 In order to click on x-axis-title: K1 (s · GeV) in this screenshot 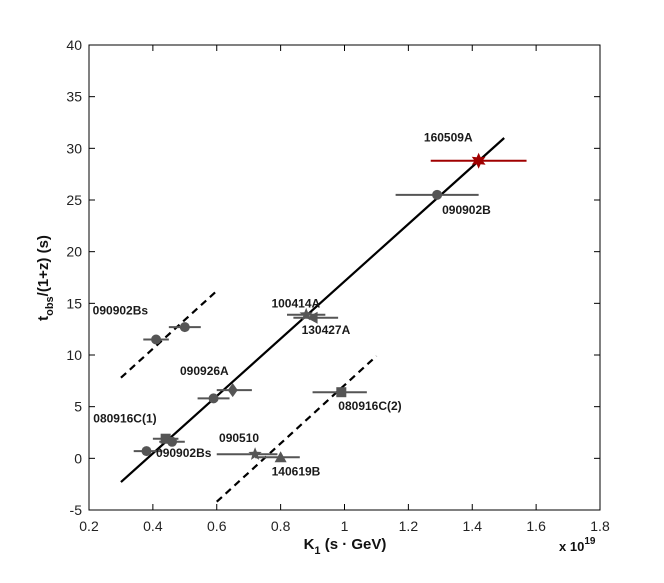, I will do `click(345, 546)`.